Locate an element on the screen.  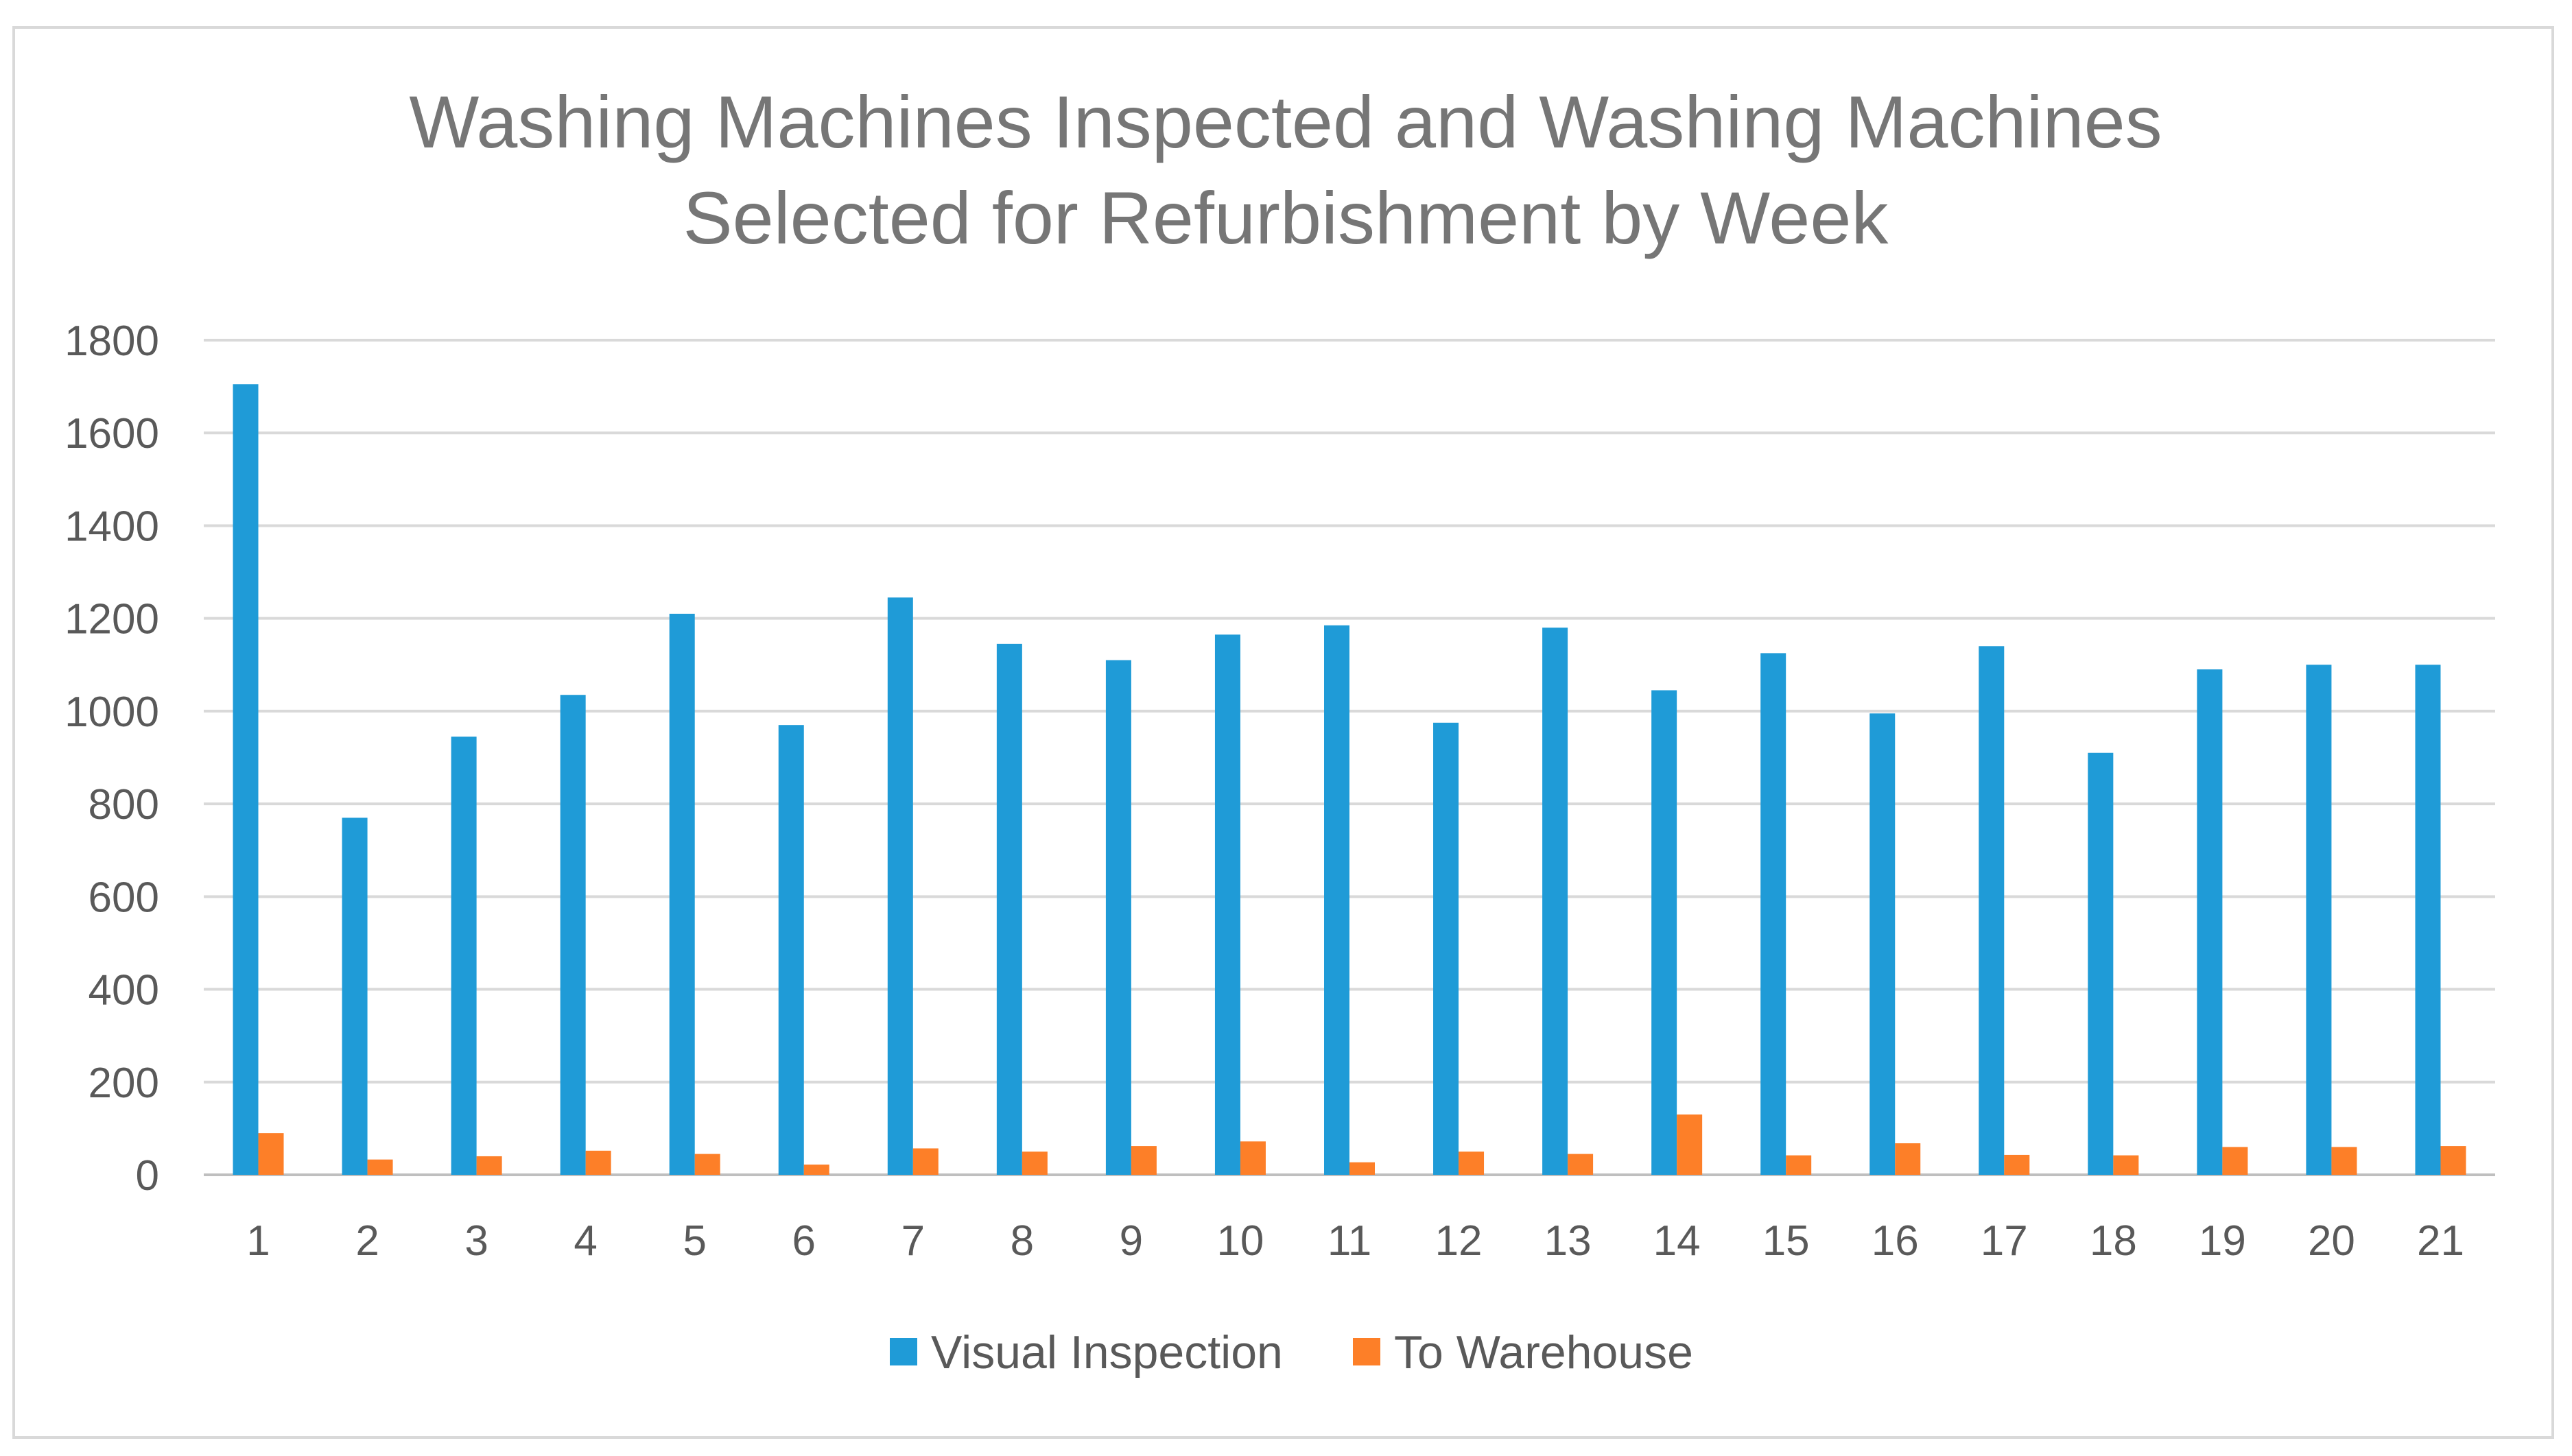
y-tick-label: 1200 is located at coordinates (112, 619).